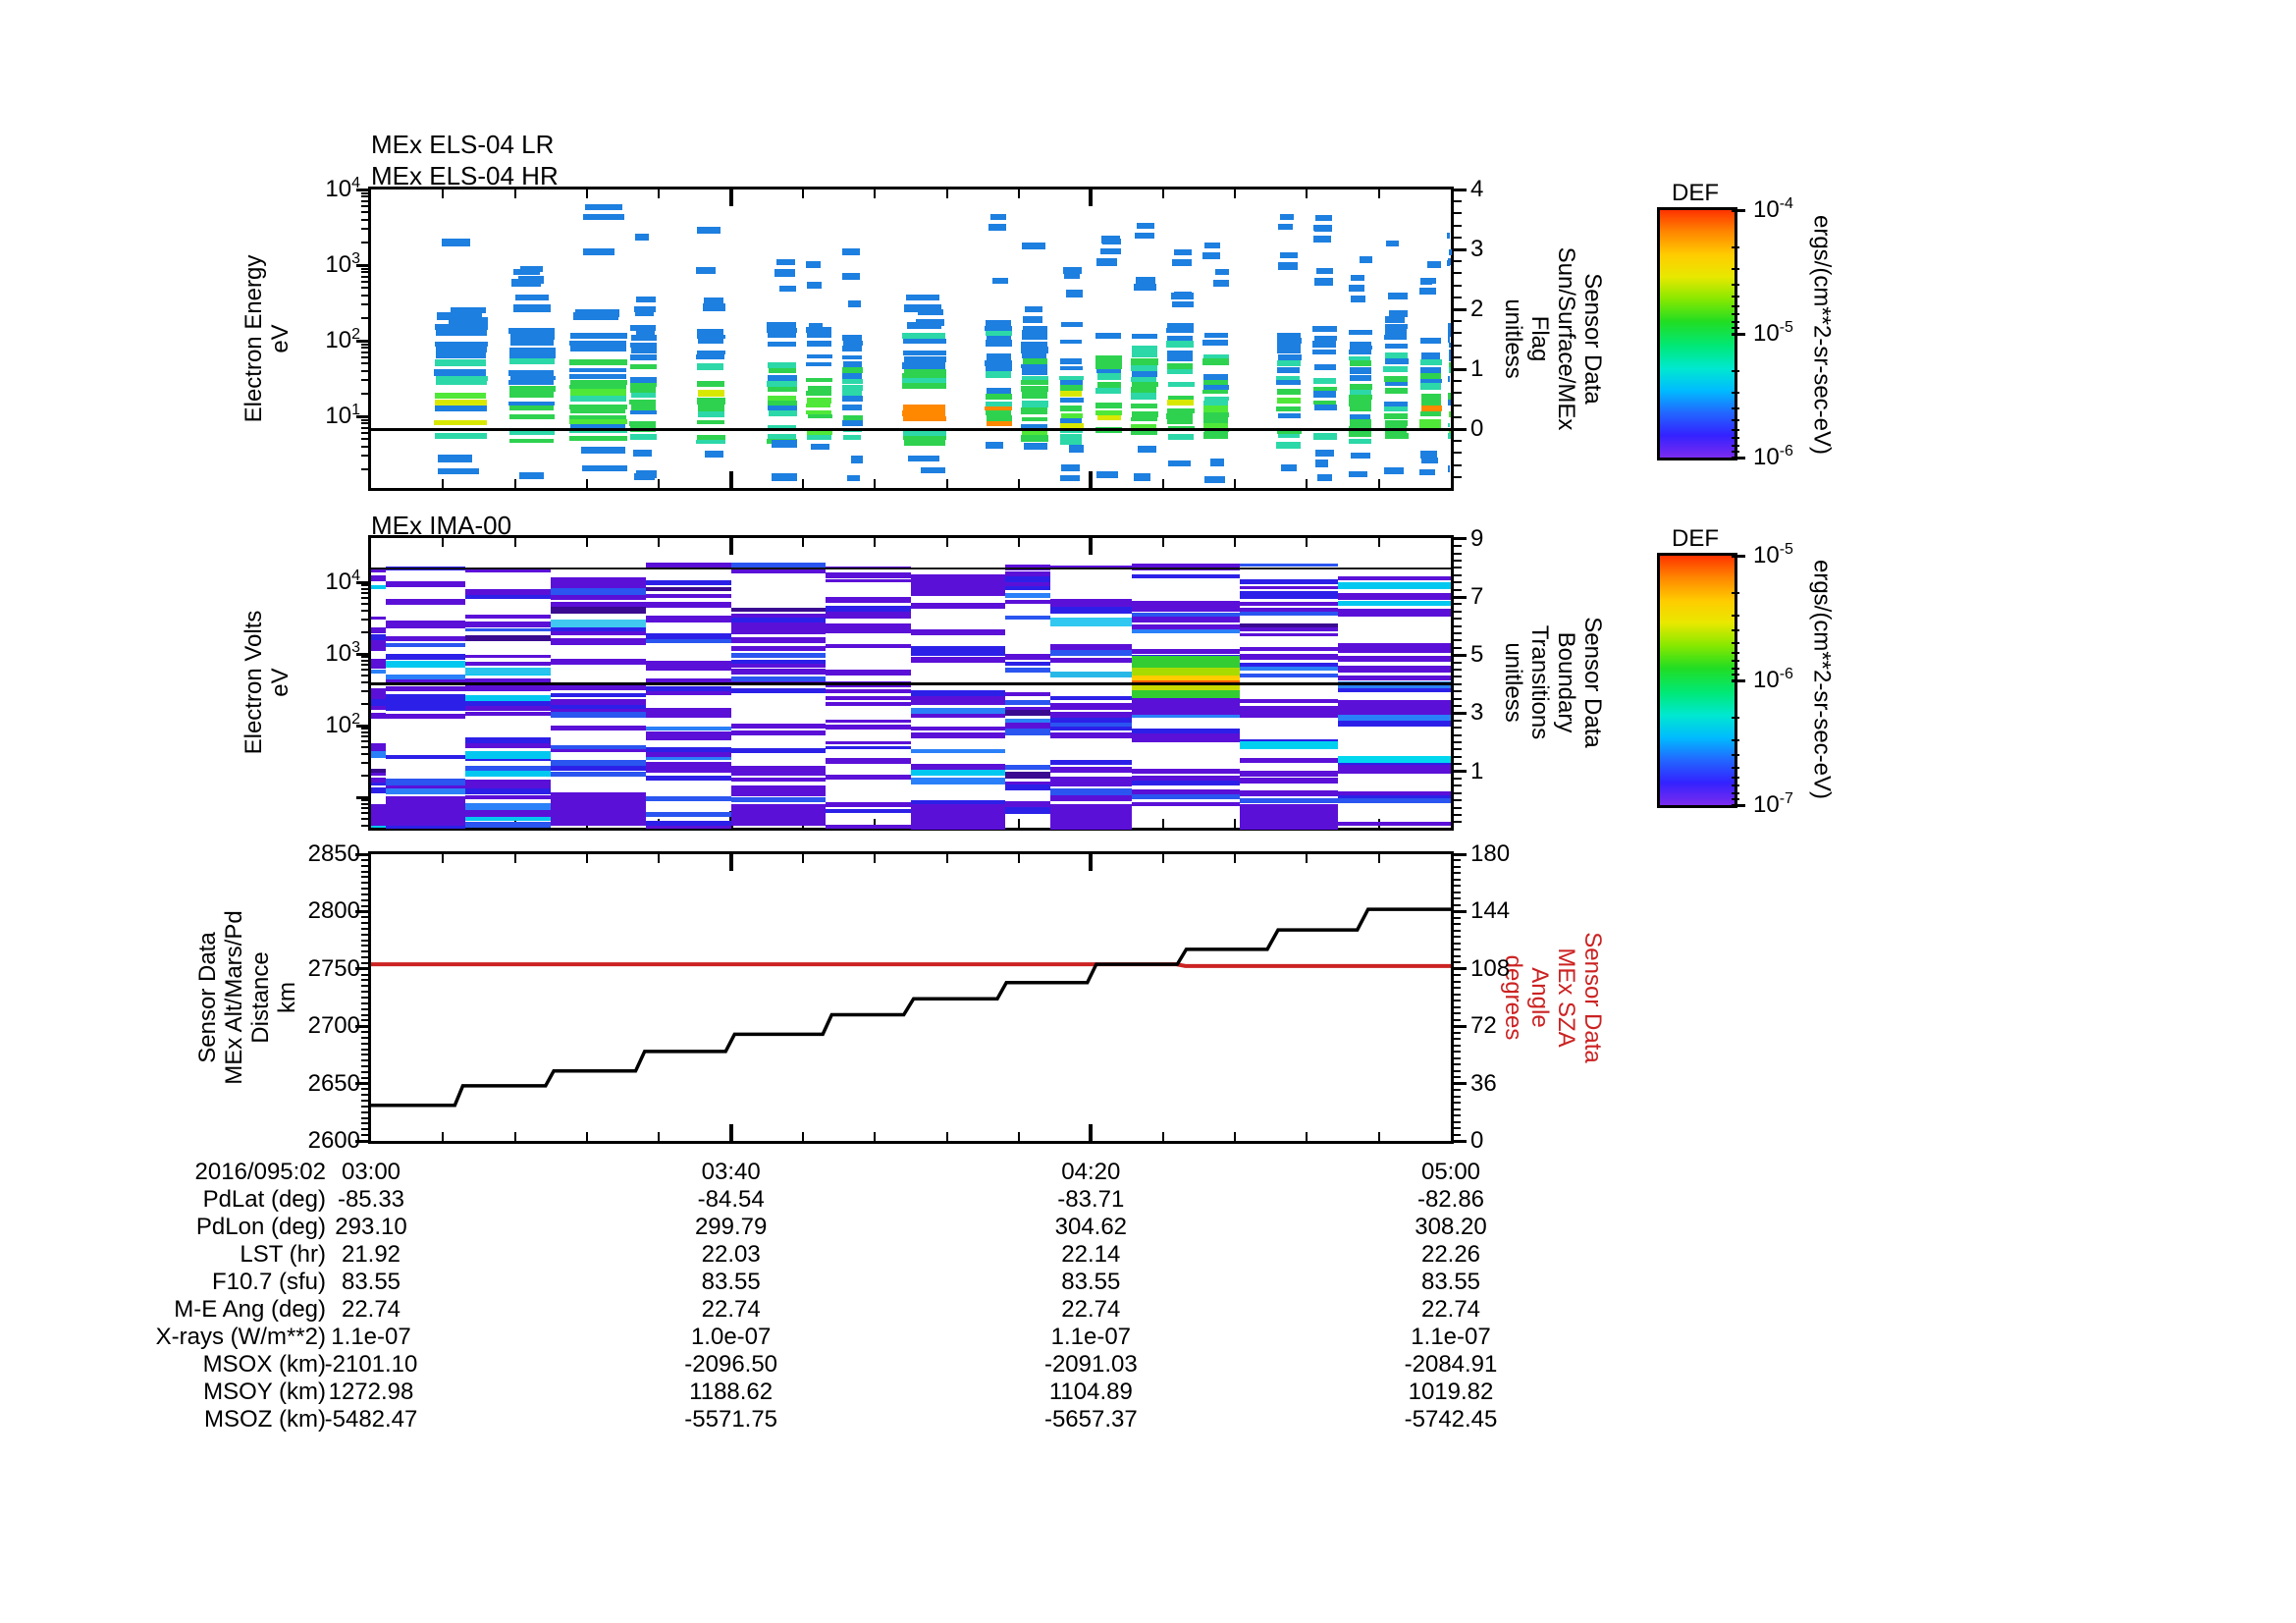 This screenshot has height=1623, width=2296. Describe the element at coordinates (1450, 1282) in the screenshot. I see `table-cell: 83.55` at that location.